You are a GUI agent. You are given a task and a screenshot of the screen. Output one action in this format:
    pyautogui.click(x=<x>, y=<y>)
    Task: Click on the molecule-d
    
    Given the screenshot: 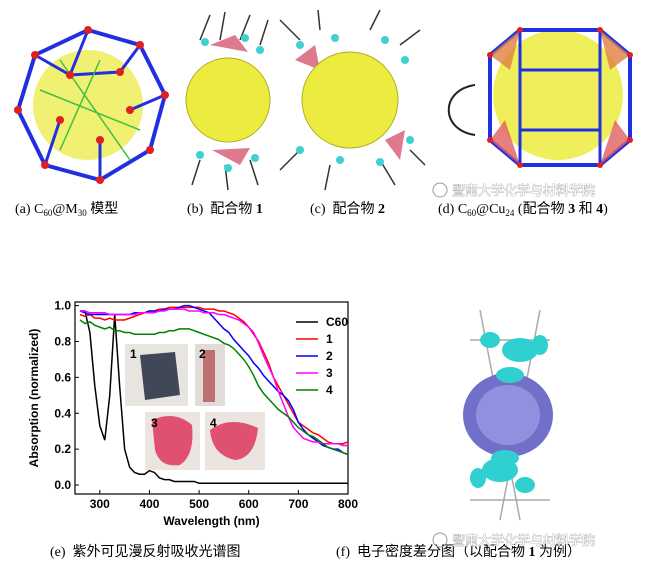 What is the action you would take?
    pyautogui.click(x=540, y=97)
    